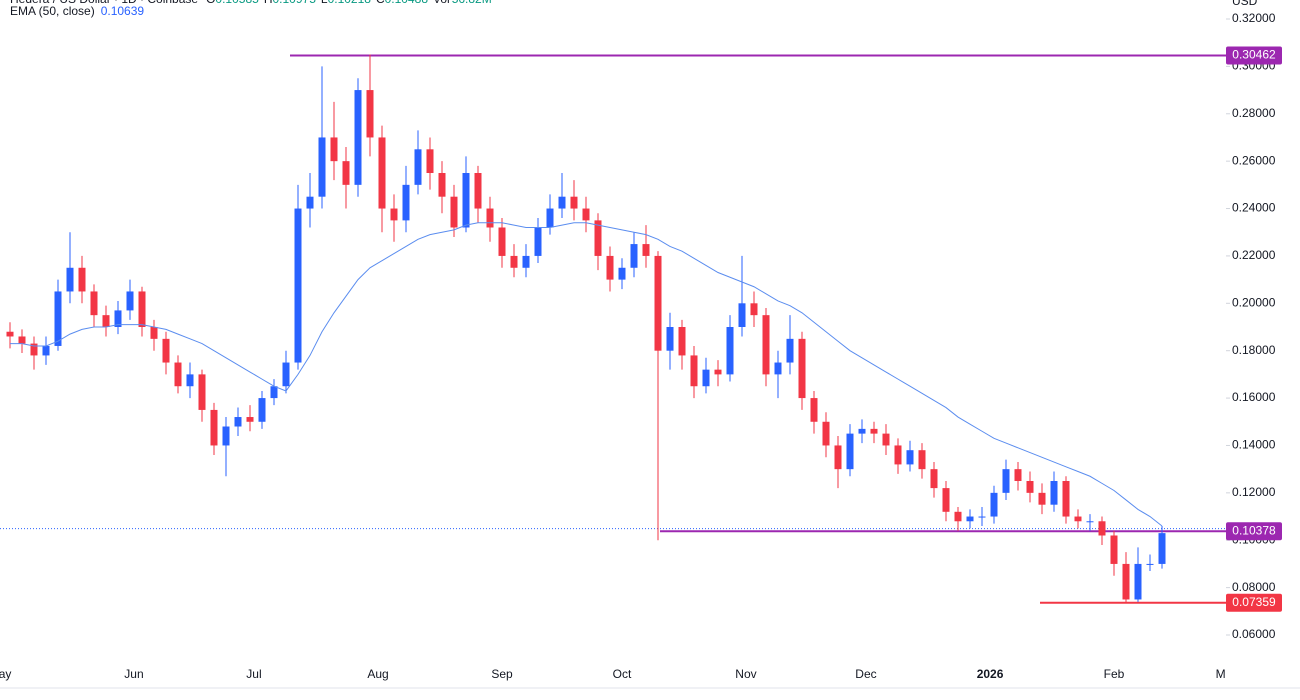 Image resolution: width=1300 pixels, height=700 pixels. Describe the element at coordinates (380, 3) in the screenshot. I see `quote-key: C` at that location.